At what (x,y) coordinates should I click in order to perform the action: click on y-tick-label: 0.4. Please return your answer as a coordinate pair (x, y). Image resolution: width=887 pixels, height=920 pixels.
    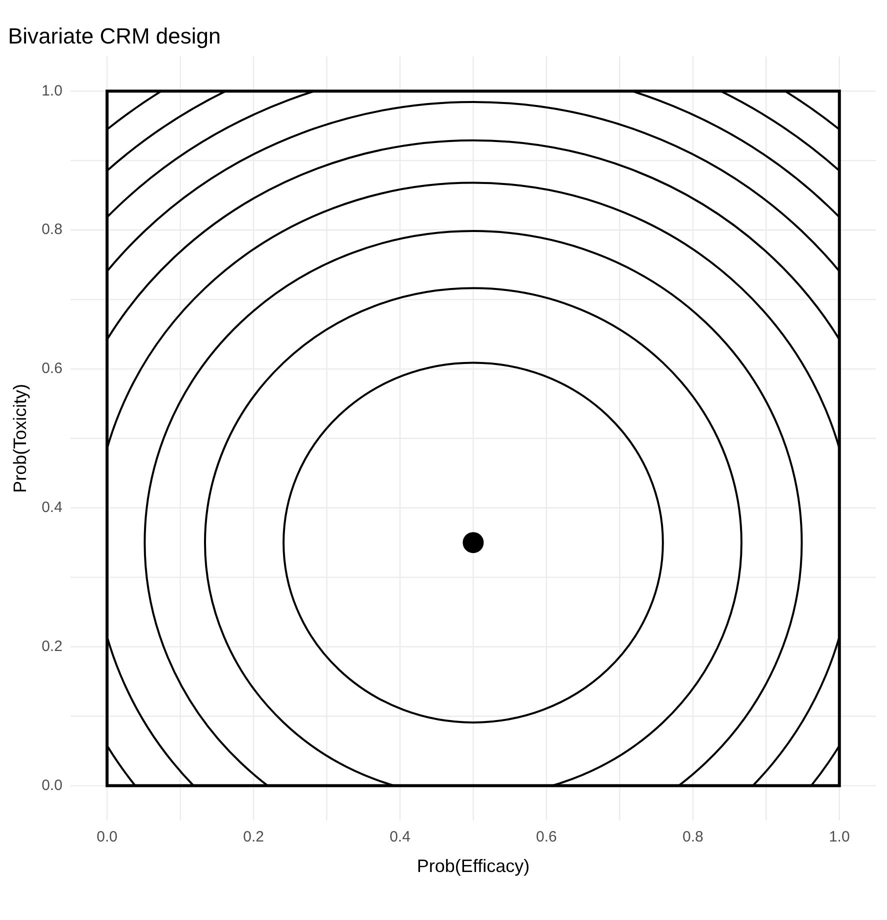
    Looking at the image, I should click on (52, 507).